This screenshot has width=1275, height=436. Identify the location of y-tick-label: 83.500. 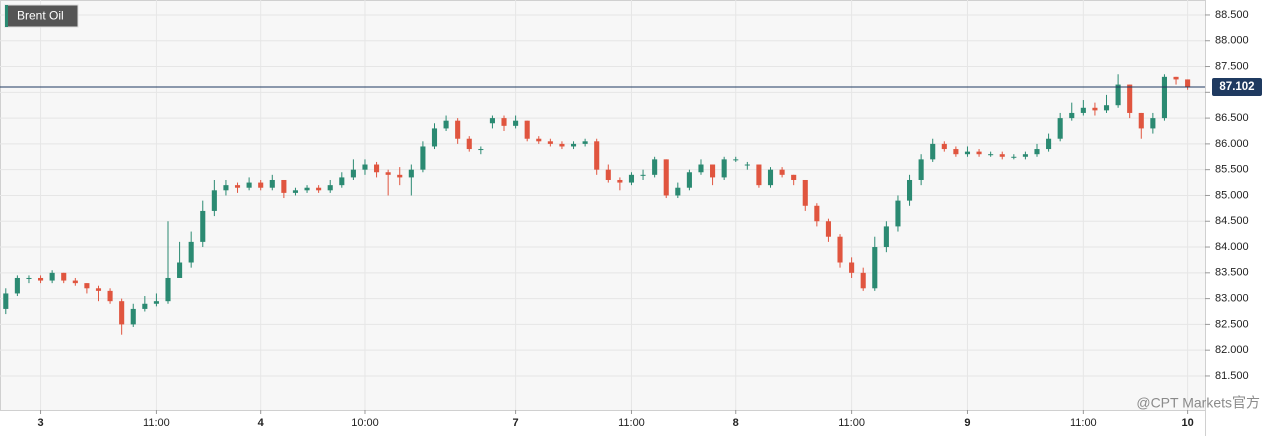
(1232, 273).